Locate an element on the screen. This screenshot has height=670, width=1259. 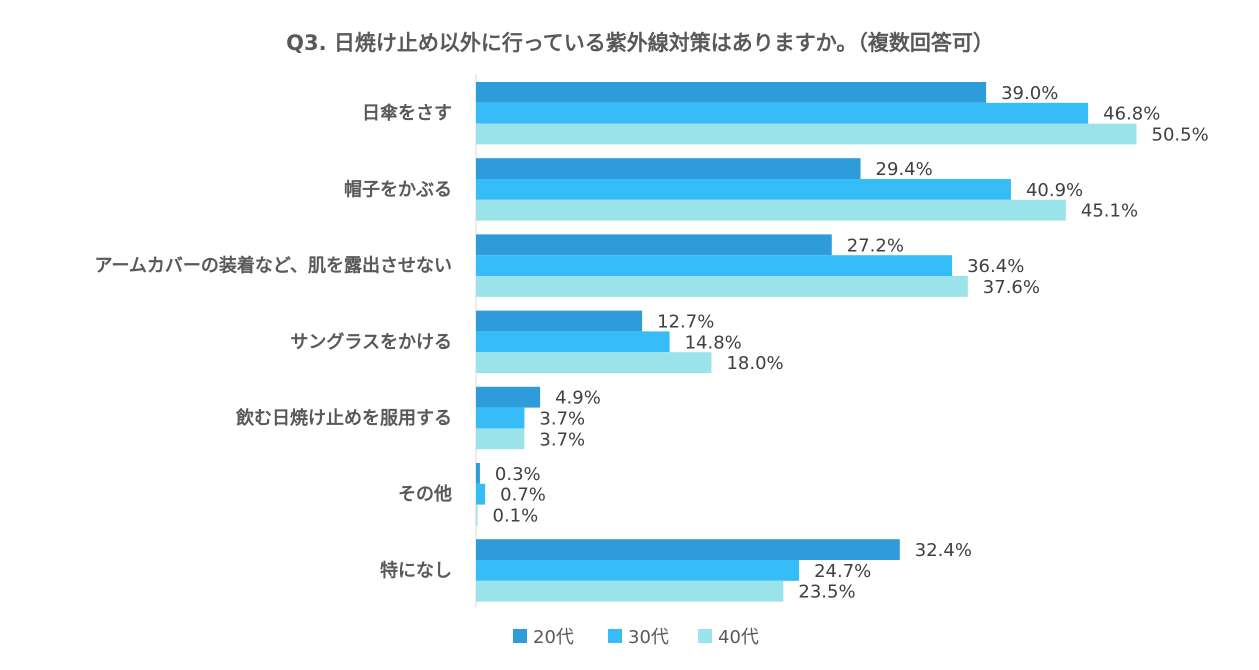
bar-40代-3 is located at coordinates (594, 362).